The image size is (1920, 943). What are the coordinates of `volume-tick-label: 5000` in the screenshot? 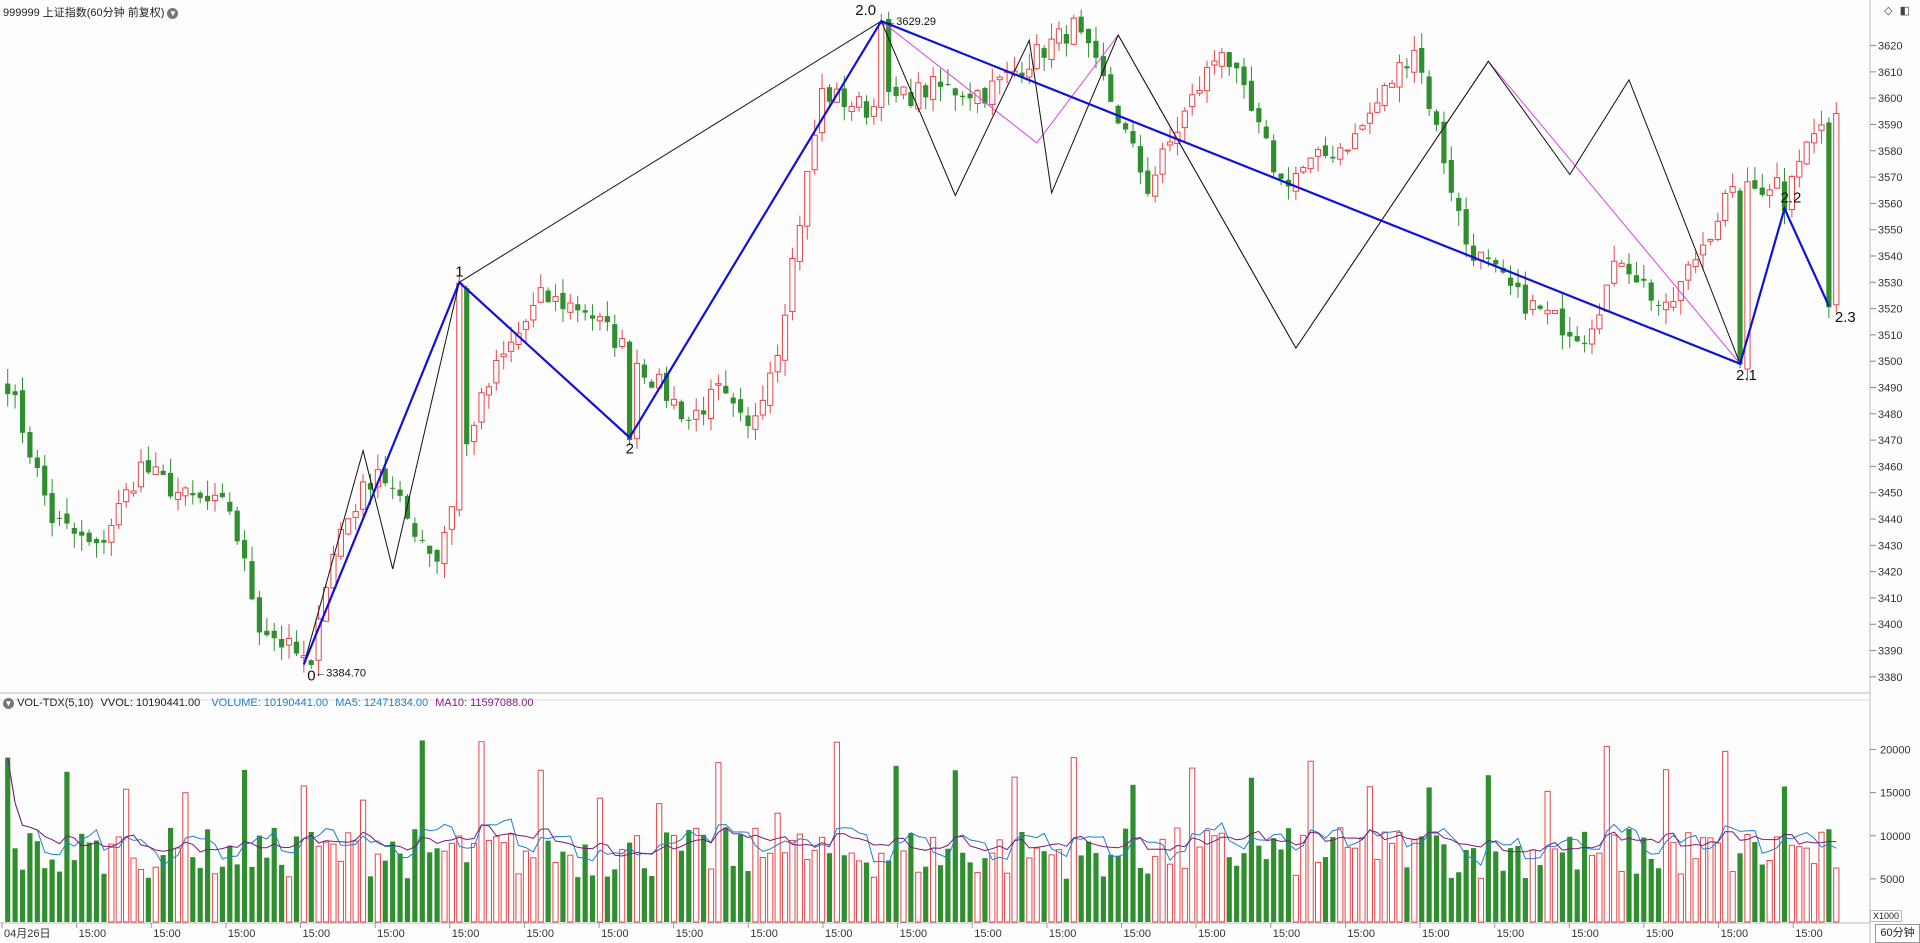 It's located at (1892, 880).